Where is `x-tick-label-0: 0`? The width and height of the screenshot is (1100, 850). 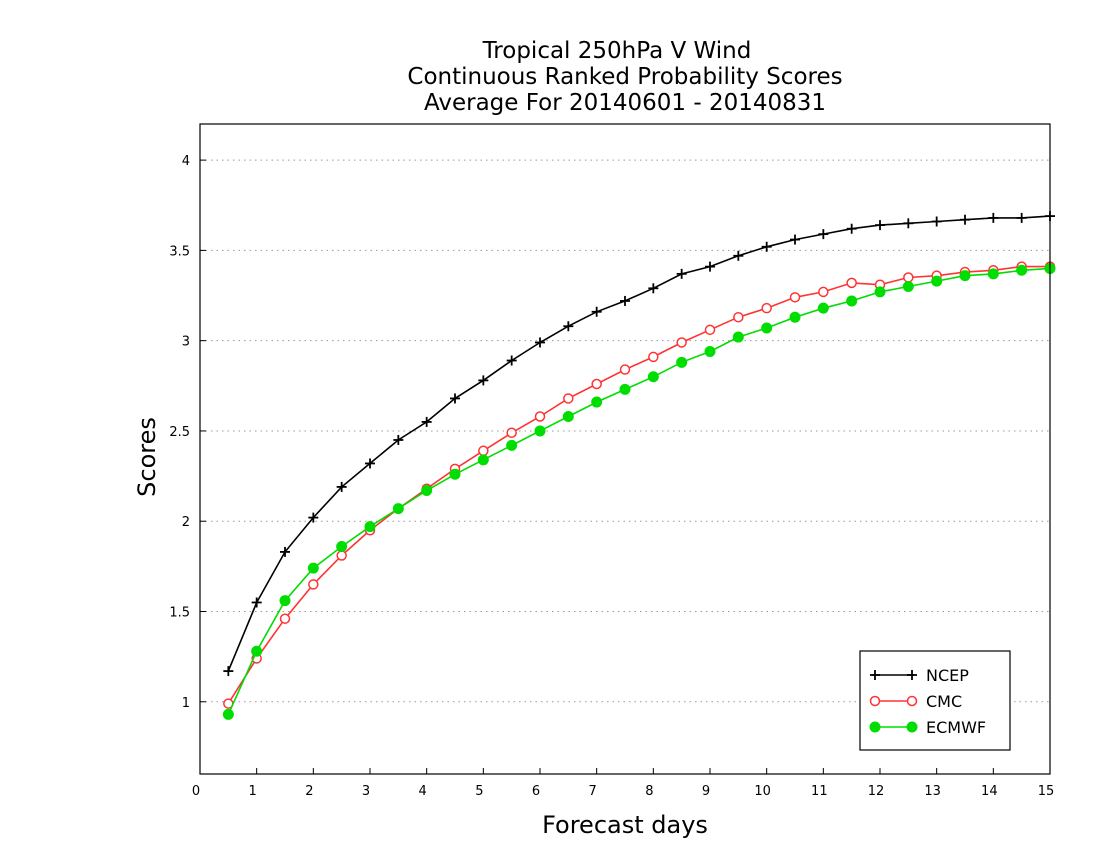
x-tick-label-0: 0 is located at coordinates (196, 791).